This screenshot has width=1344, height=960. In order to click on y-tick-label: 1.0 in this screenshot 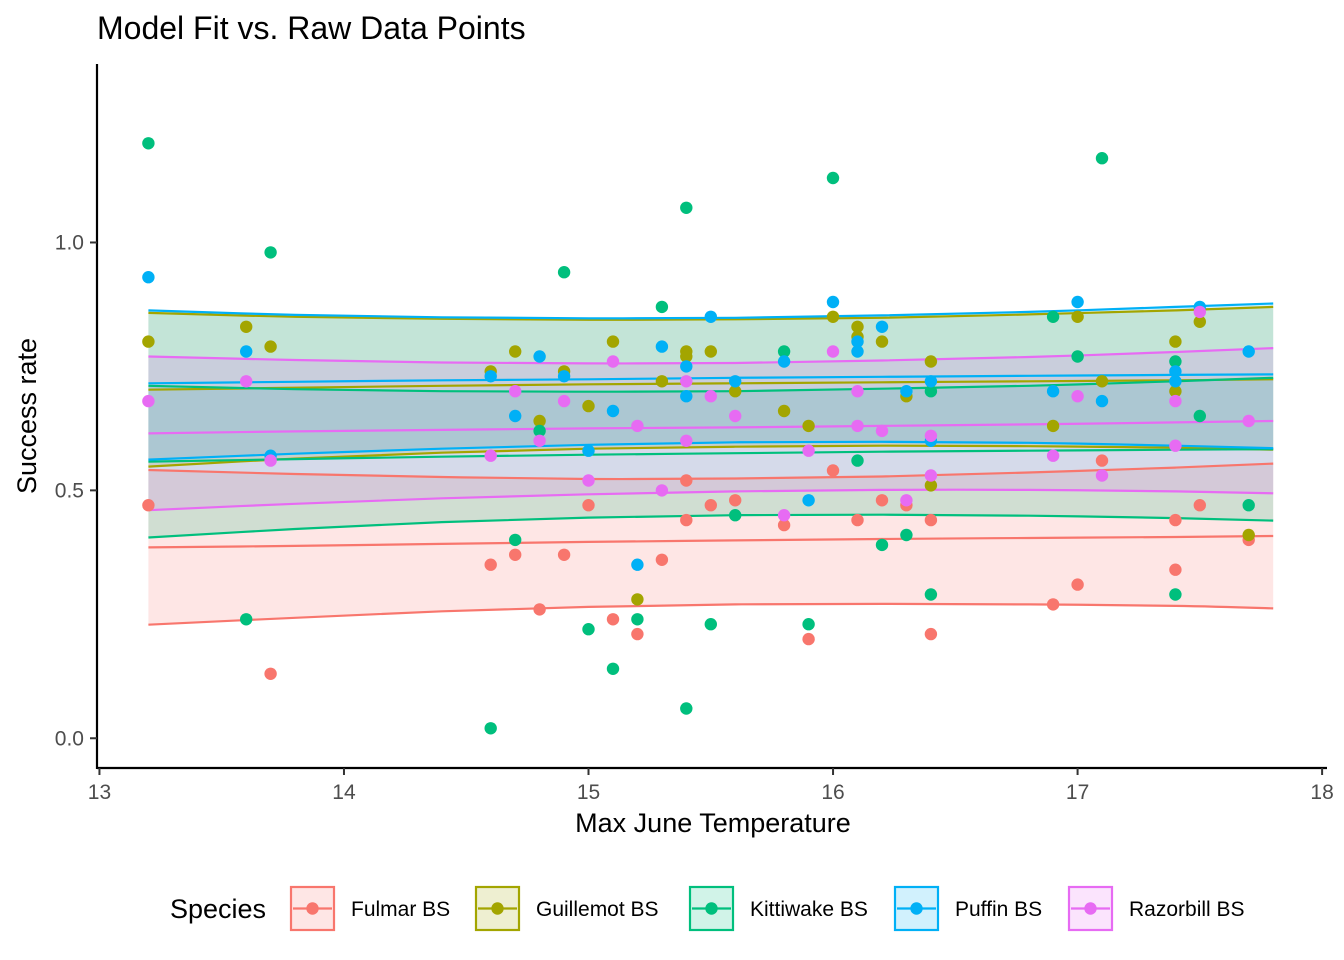, I will do `click(69, 242)`.